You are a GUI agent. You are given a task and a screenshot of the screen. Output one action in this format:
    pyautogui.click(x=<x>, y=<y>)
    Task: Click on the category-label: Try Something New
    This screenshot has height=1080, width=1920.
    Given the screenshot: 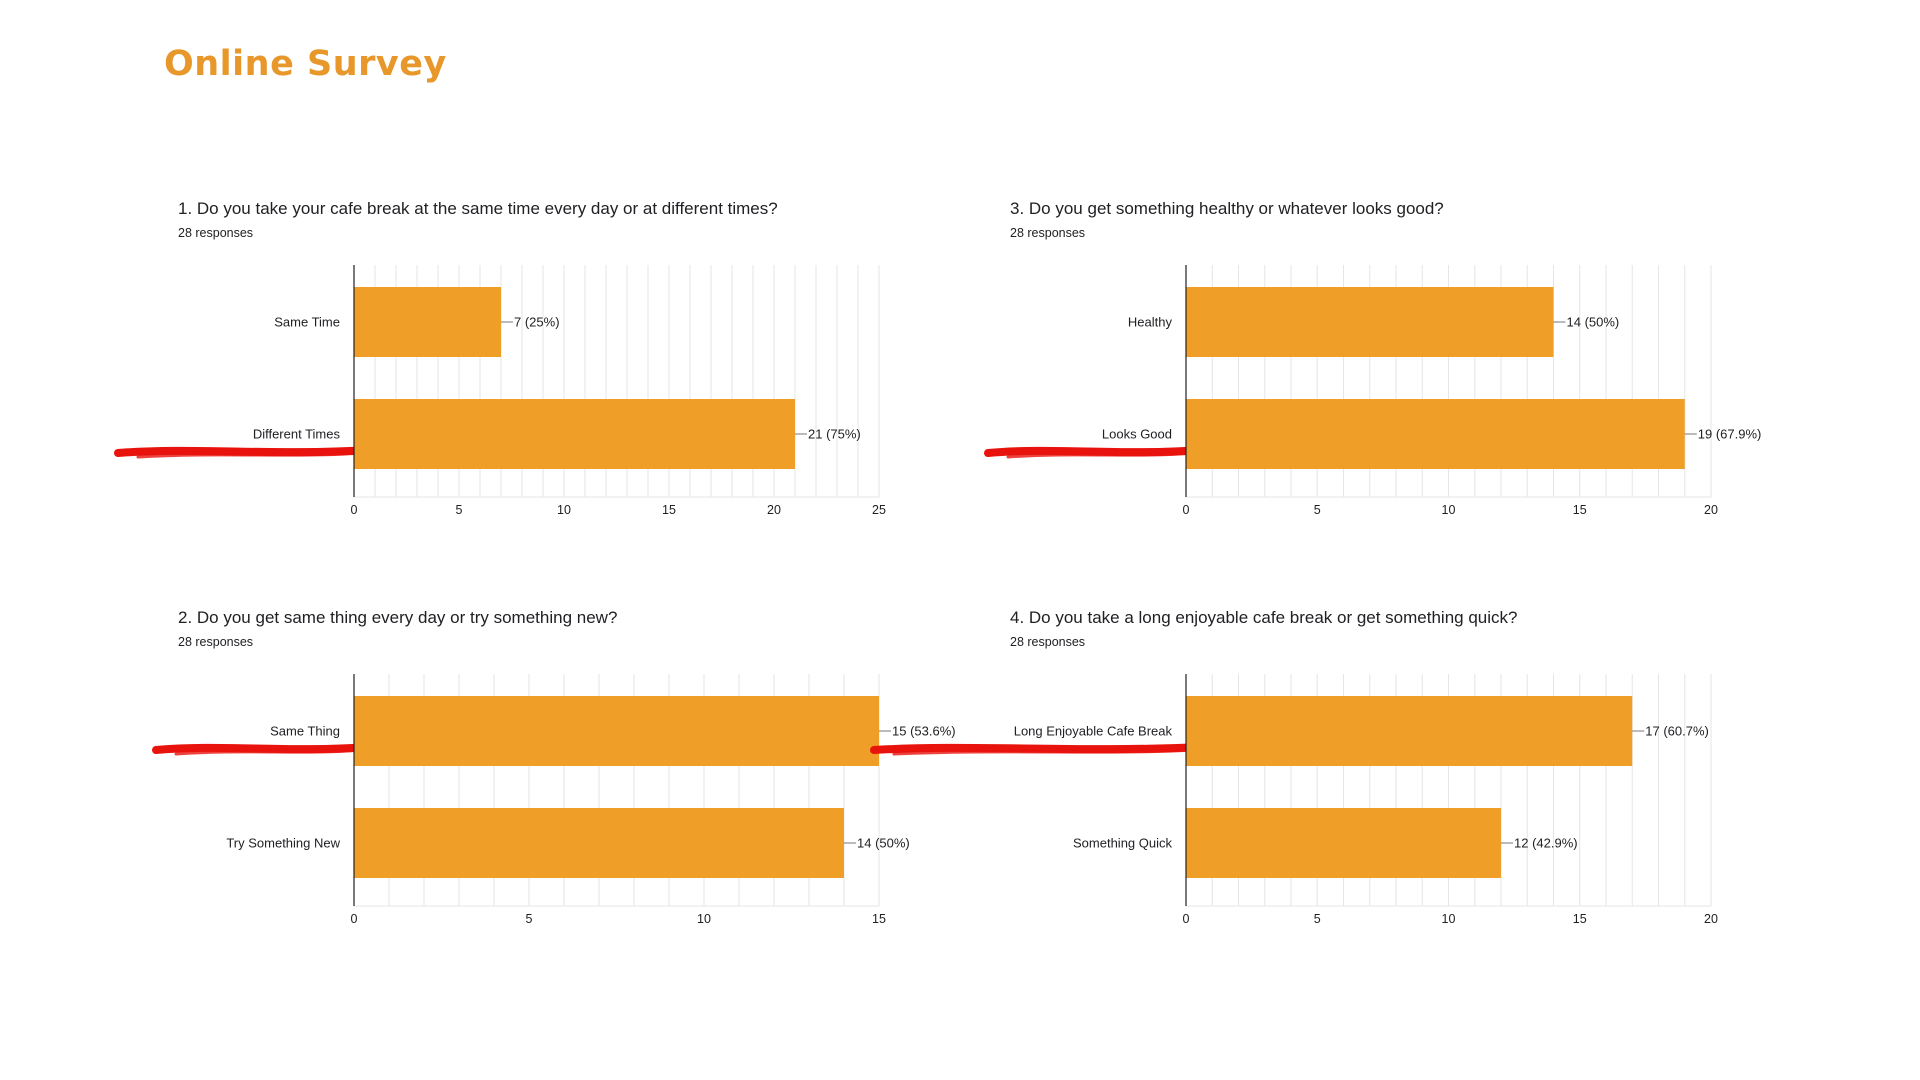 What is the action you would take?
    pyautogui.click(x=283, y=843)
    